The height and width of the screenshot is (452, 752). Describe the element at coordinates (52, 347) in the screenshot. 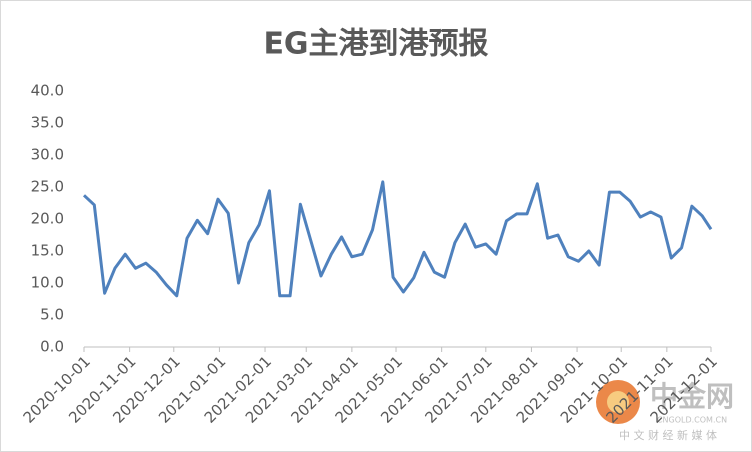

I see `y-tick-label: 0.0` at that location.